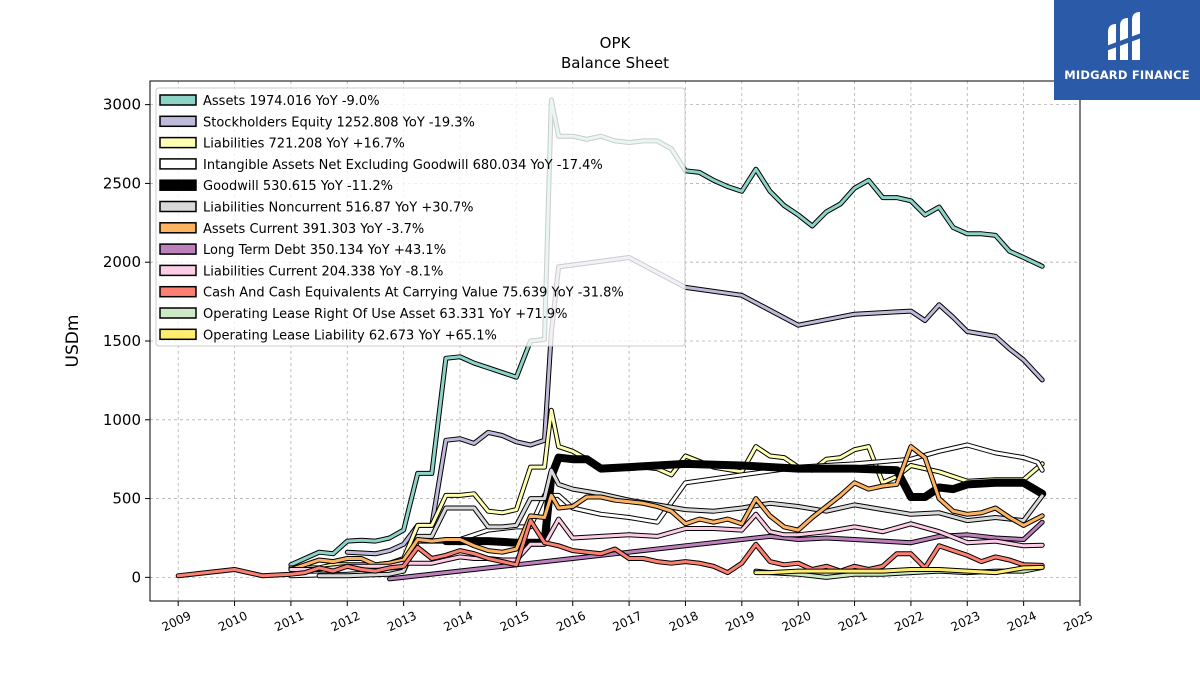 This screenshot has height=675, width=1200. Describe the element at coordinates (177, 622) in the screenshot. I see `x-tick-label: 2009` at that location.